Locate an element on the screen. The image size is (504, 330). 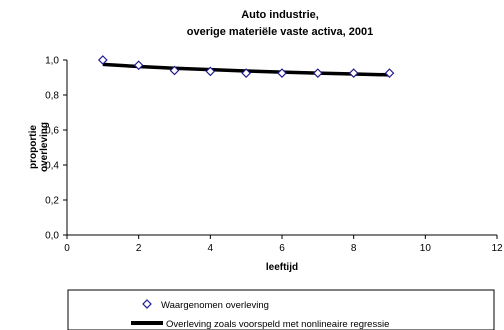
chart-title-line-2: overige materiële vaste activa, 2001 is located at coordinates (280, 32).